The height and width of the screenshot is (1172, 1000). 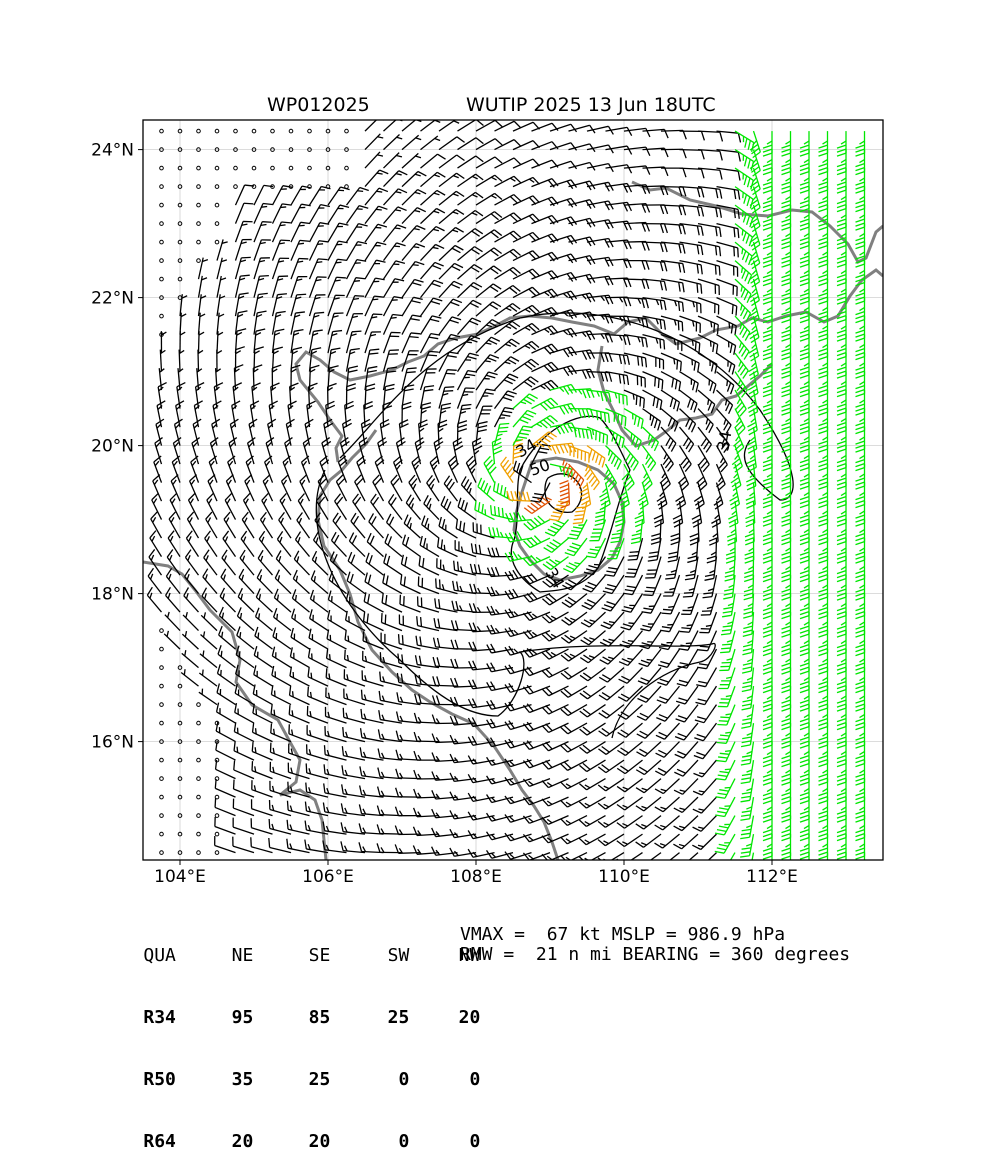 I want to click on r50-se: 25, so click(x=291, y=1080).